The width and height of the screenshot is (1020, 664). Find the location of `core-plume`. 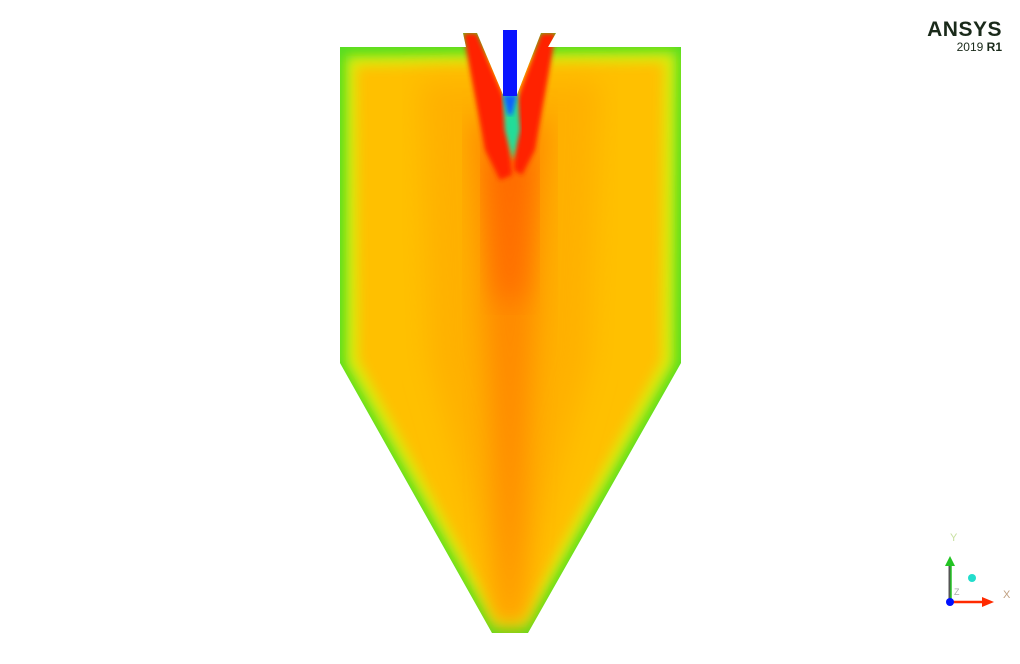

core-plume is located at coordinates (510, 375).